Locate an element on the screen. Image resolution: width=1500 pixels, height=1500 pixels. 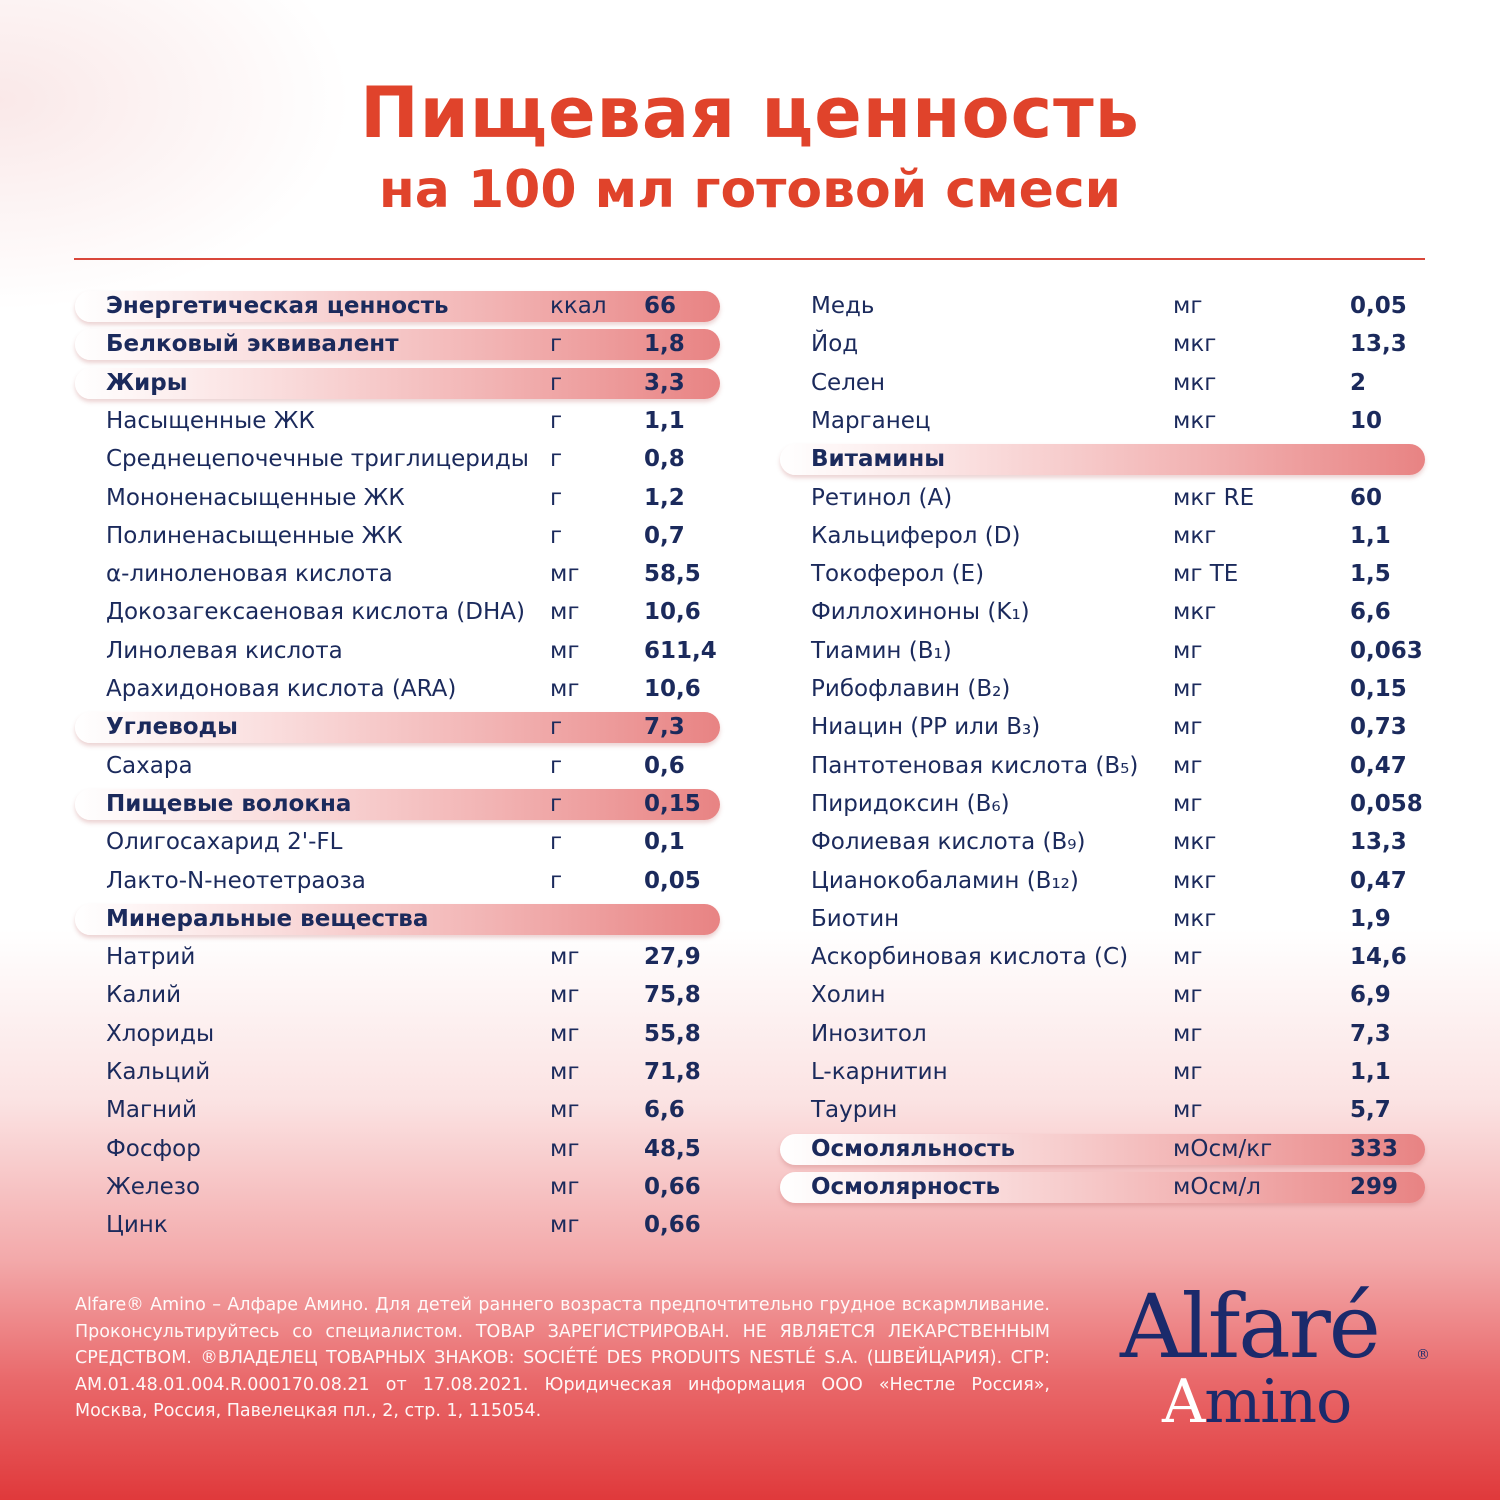
nutrient-value: 71,8 is located at coordinates (672, 1072).